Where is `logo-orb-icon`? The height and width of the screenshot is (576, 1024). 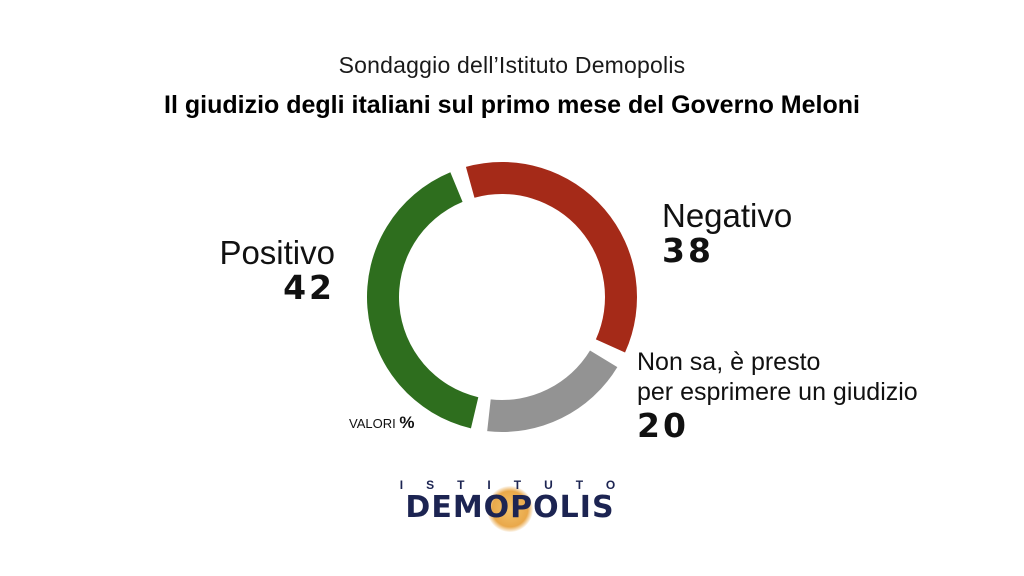
logo-orb-icon is located at coordinates (510, 509).